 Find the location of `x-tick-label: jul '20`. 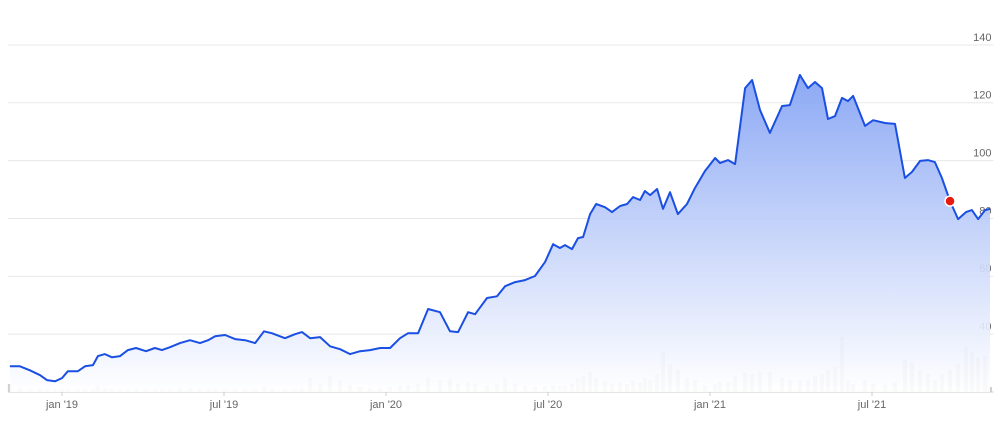

x-tick-label: jul '20 is located at coordinates (547, 405).